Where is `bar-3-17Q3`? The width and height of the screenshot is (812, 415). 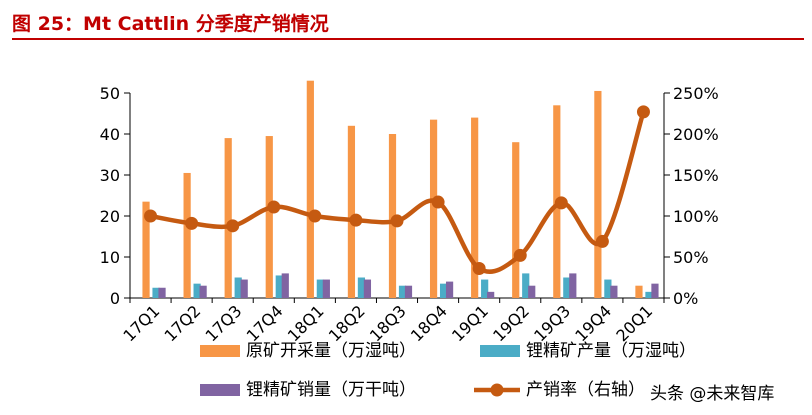
bar-3-17Q3 is located at coordinates (244, 288).